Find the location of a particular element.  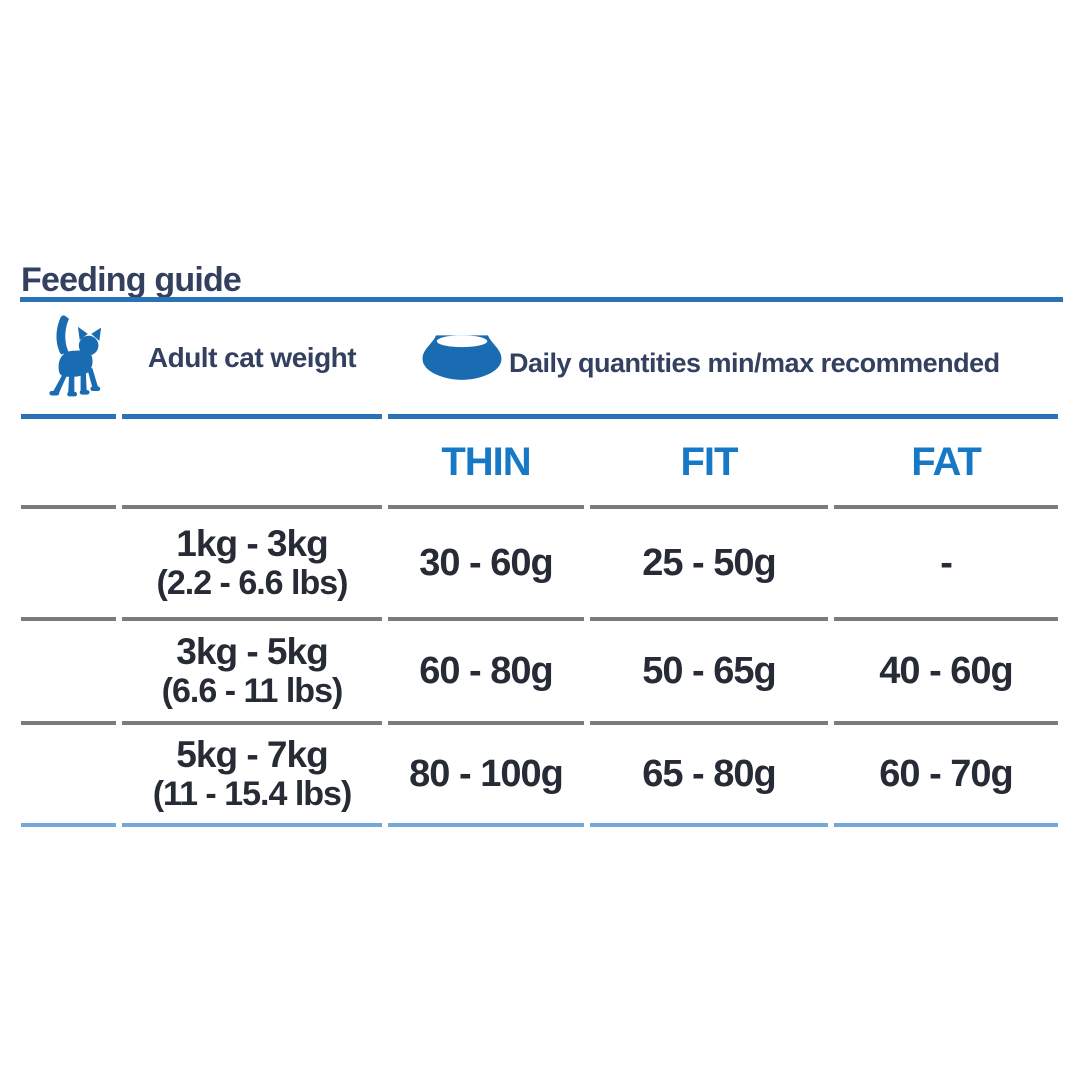

col-header-fat: FAT is located at coordinates (946, 464).